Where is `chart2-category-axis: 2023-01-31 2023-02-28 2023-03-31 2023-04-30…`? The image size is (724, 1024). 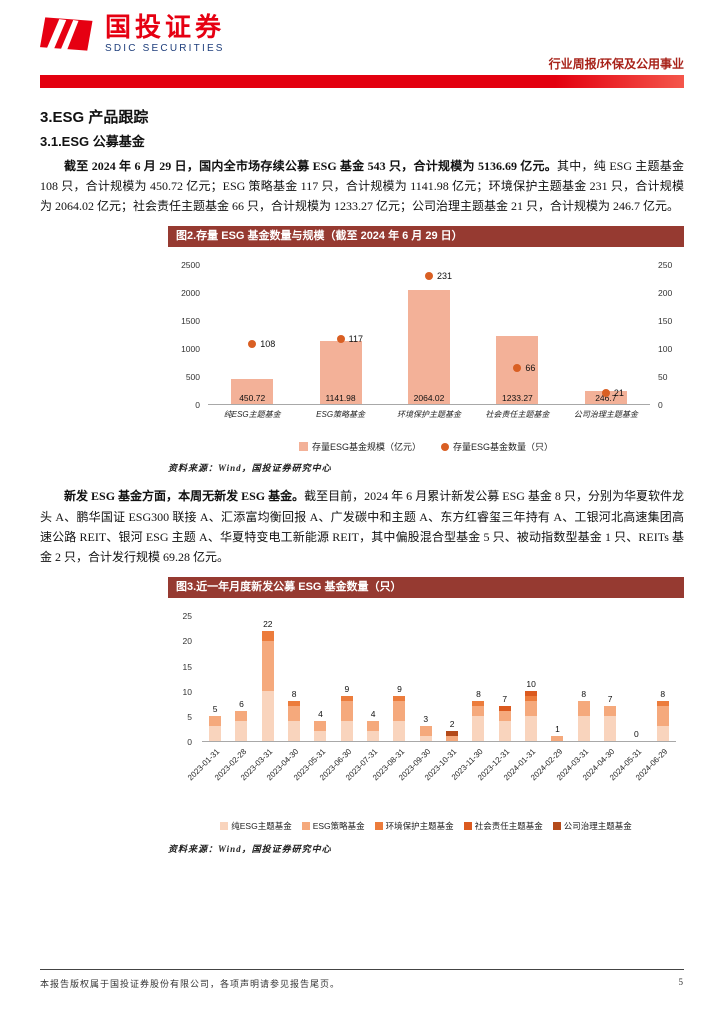 chart2-category-axis: 2023-01-31 2023-02-28 2023-03-31 2023-04-30… is located at coordinates (431, 770).